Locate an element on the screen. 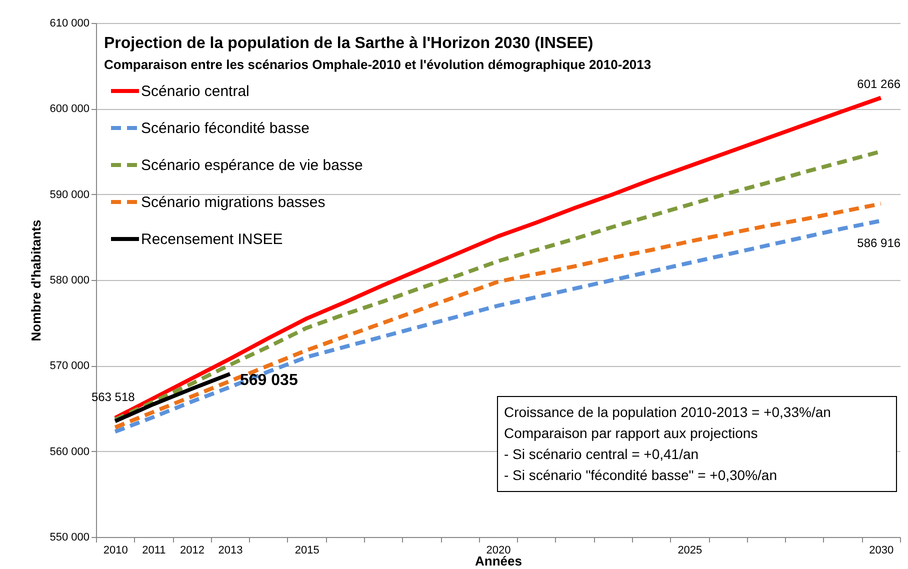 The height and width of the screenshot is (569, 908). y-tick-label: 590 000 is located at coordinates (70, 194).